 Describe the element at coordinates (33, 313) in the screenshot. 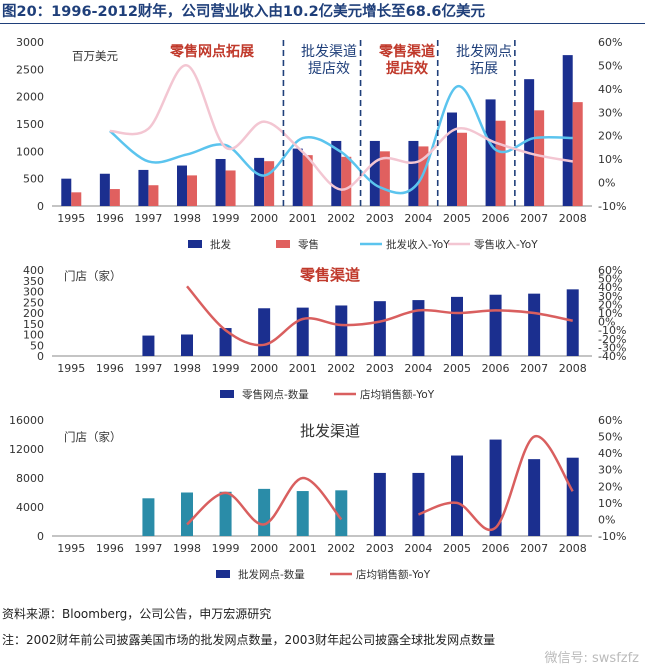

I see `y-tick-label: 200` at that location.